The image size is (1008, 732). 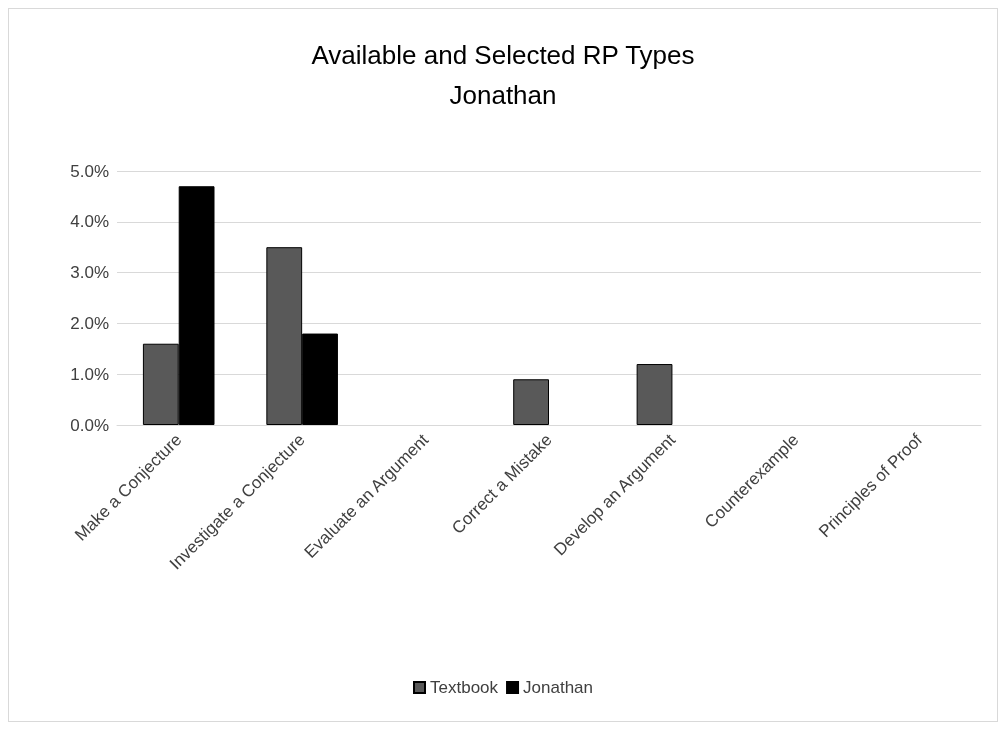 I want to click on legend-label: Jonathan, so click(x=558, y=687).